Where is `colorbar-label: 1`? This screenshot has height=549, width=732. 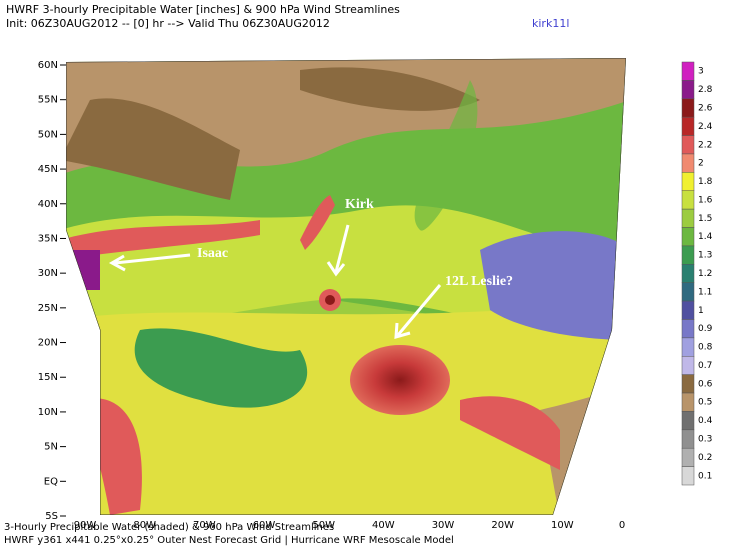
colorbar-label: 1 is located at coordinates (701, 311).